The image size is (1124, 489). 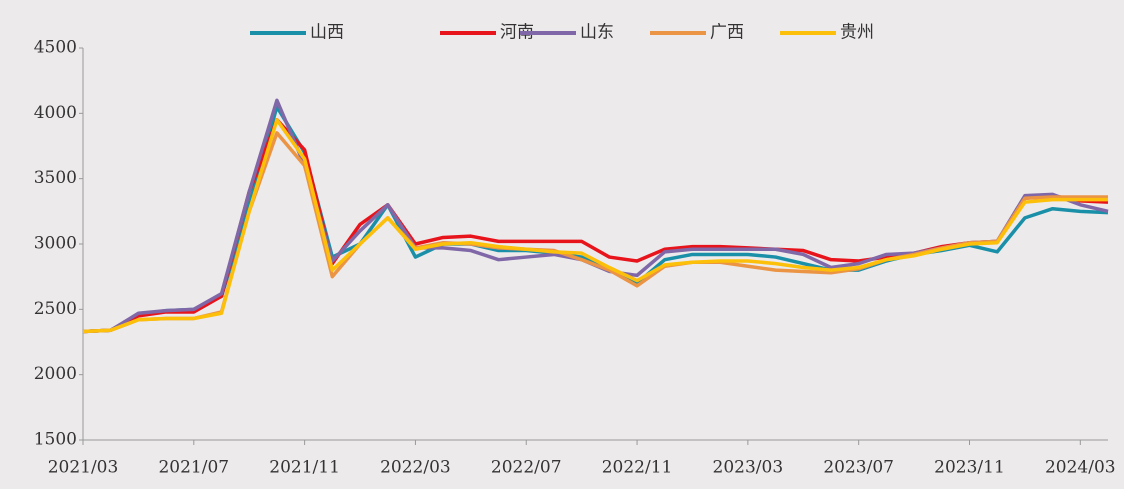 What do you see at coordinates (327, 33) in the screenshot?
I see `legend-label: 山西` at bounding box center [327, 33].